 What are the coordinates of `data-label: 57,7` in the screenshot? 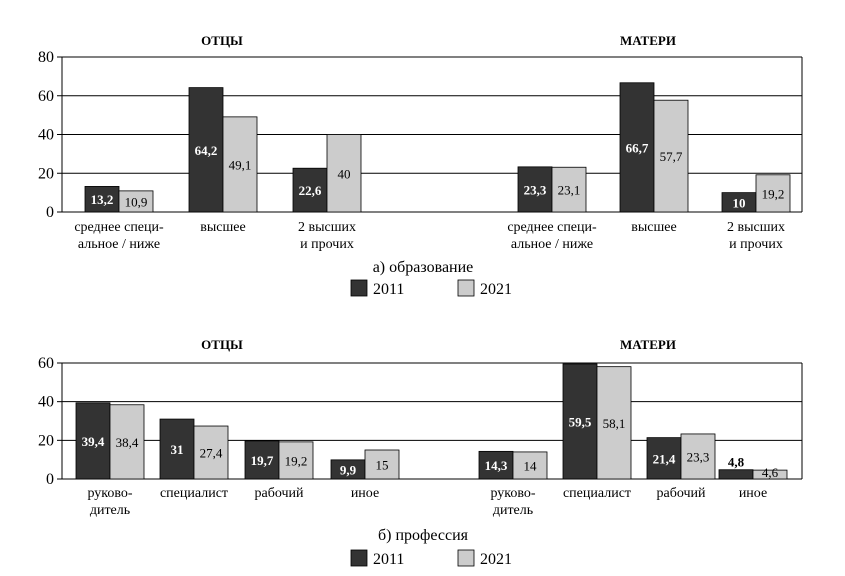 It's located at (671, 156).